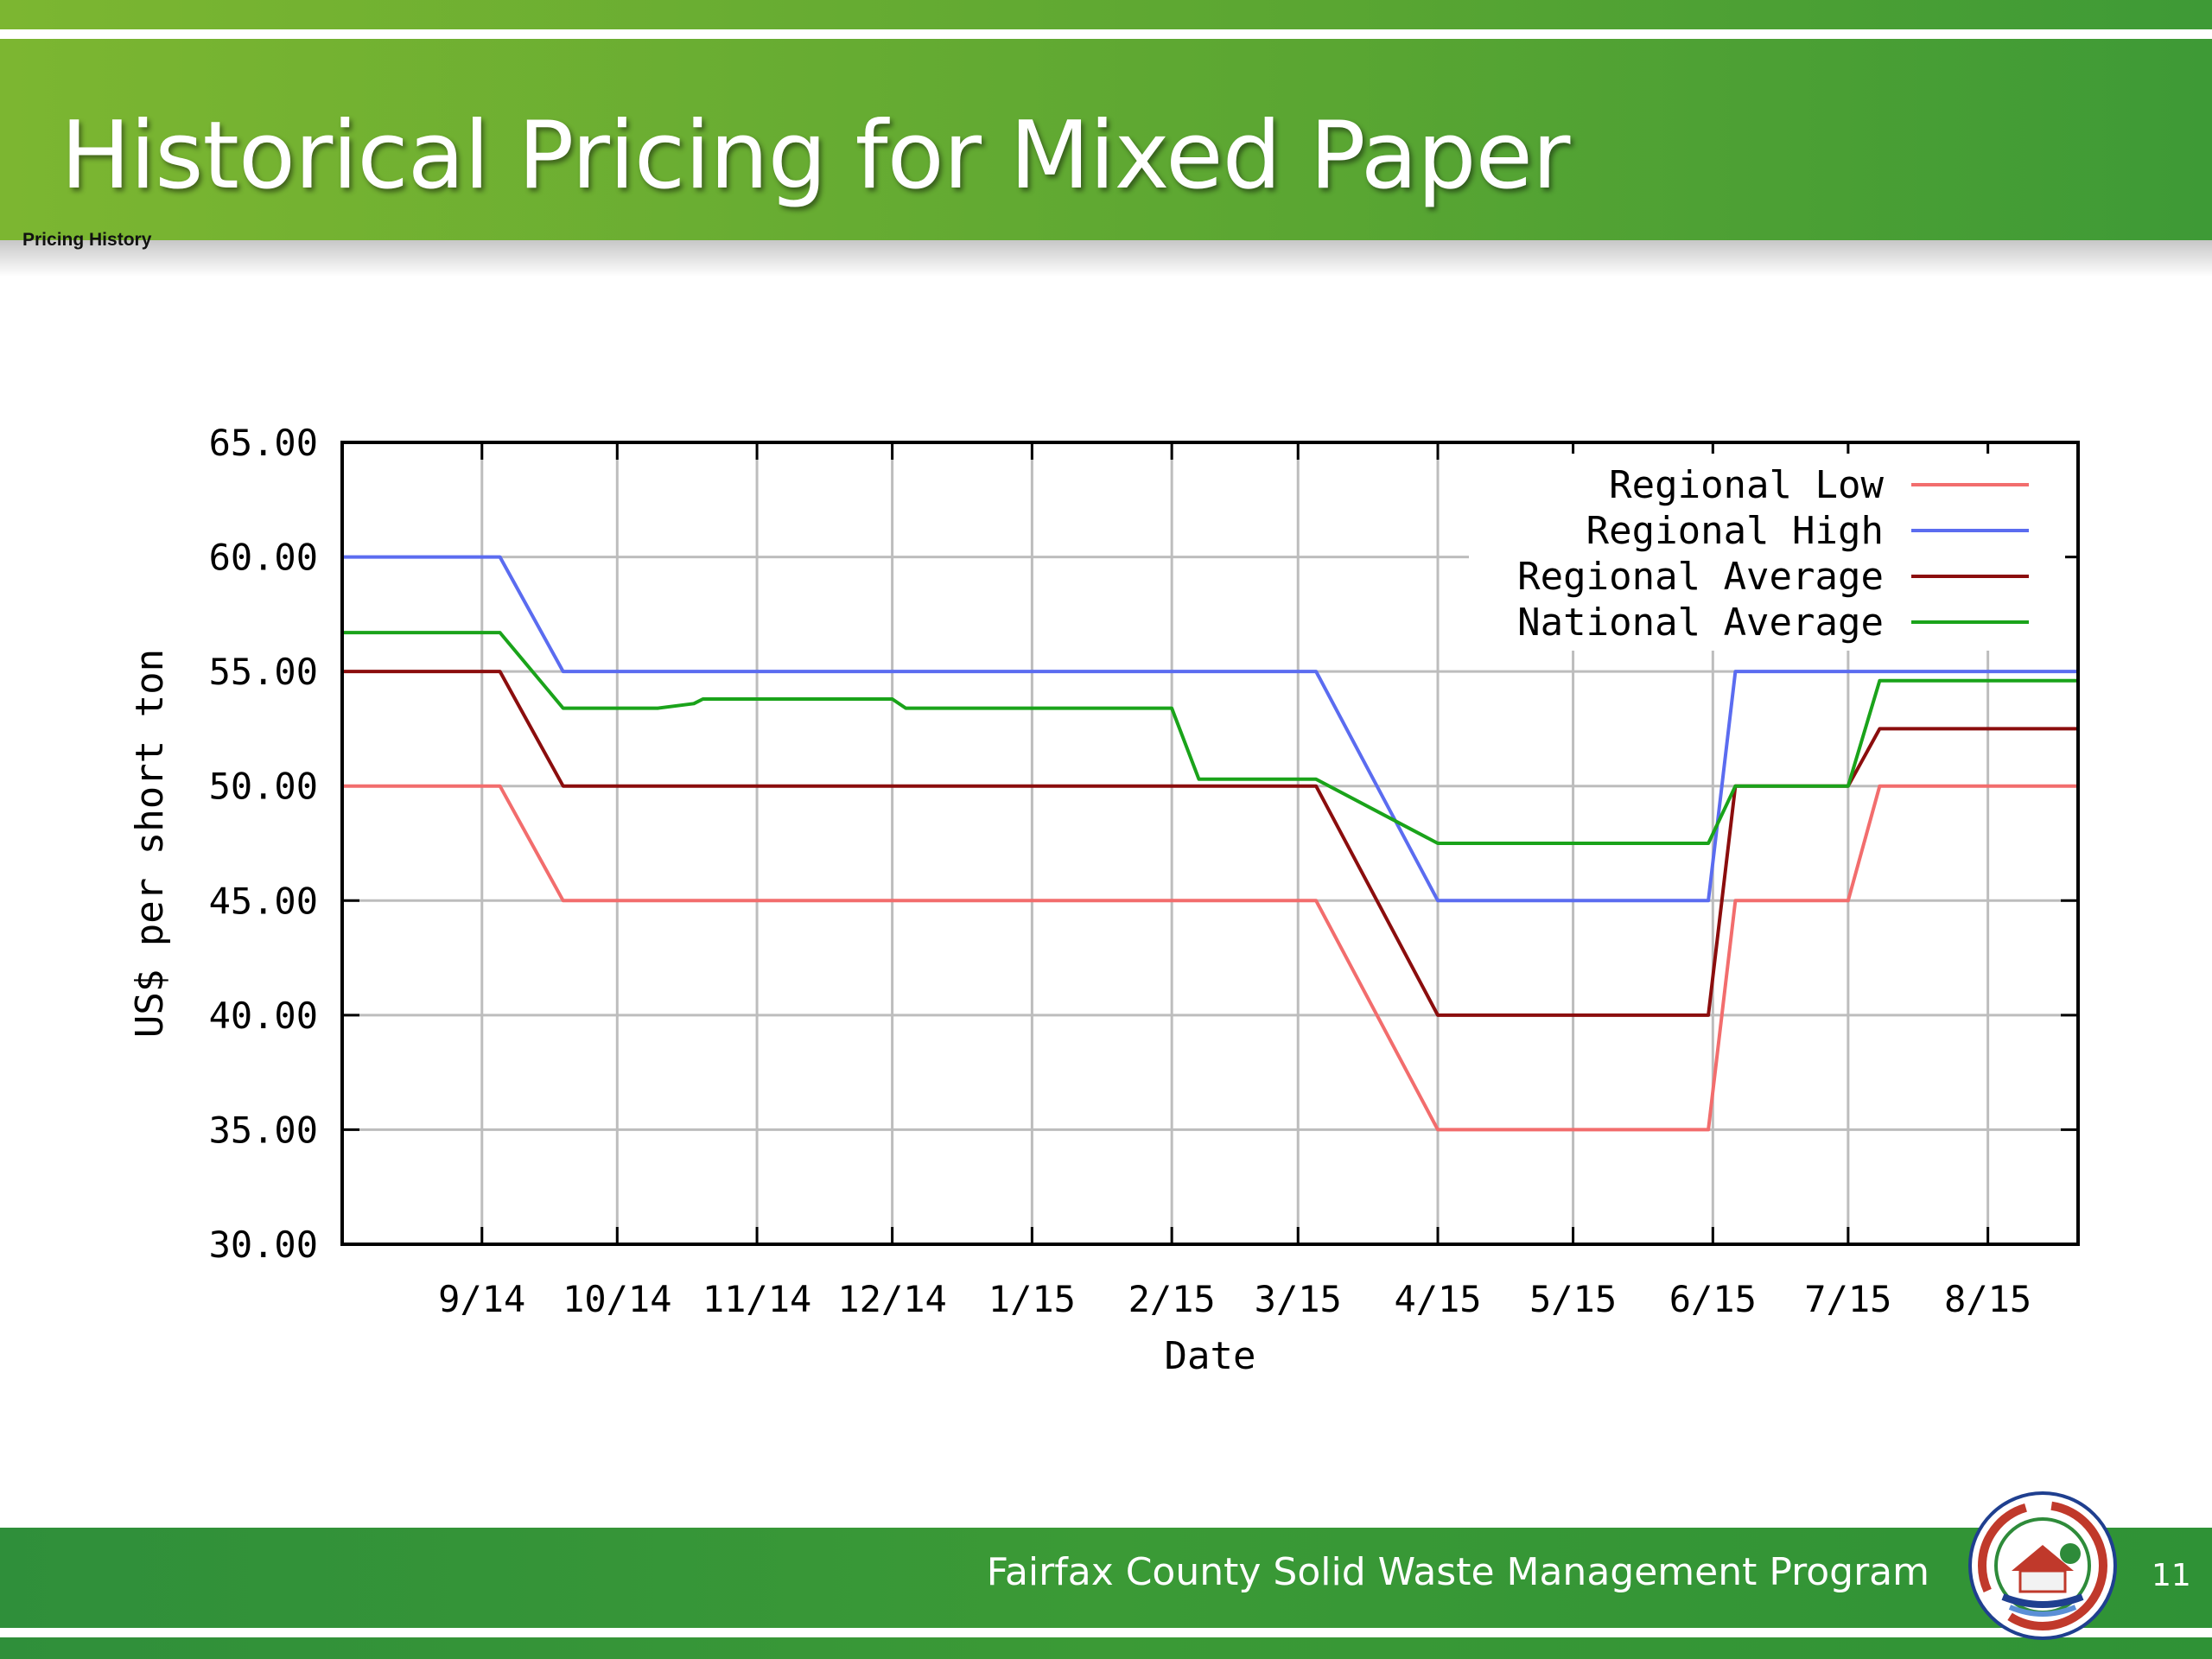 This screenshot has width=2212, height=1659. Describe the element at coordinates (1847, 1299) in the screenshot. I see `x-tick-label: 7/15` at that location.